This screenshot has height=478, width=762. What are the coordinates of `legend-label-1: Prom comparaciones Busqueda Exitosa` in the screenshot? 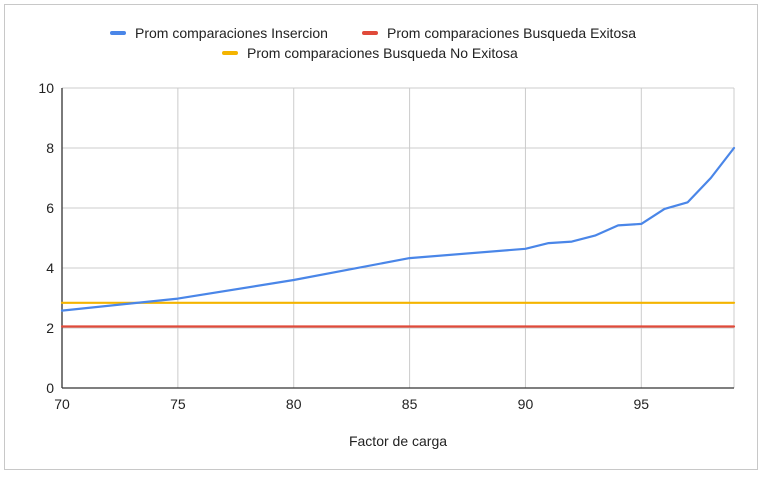 It's located at (511, 33).